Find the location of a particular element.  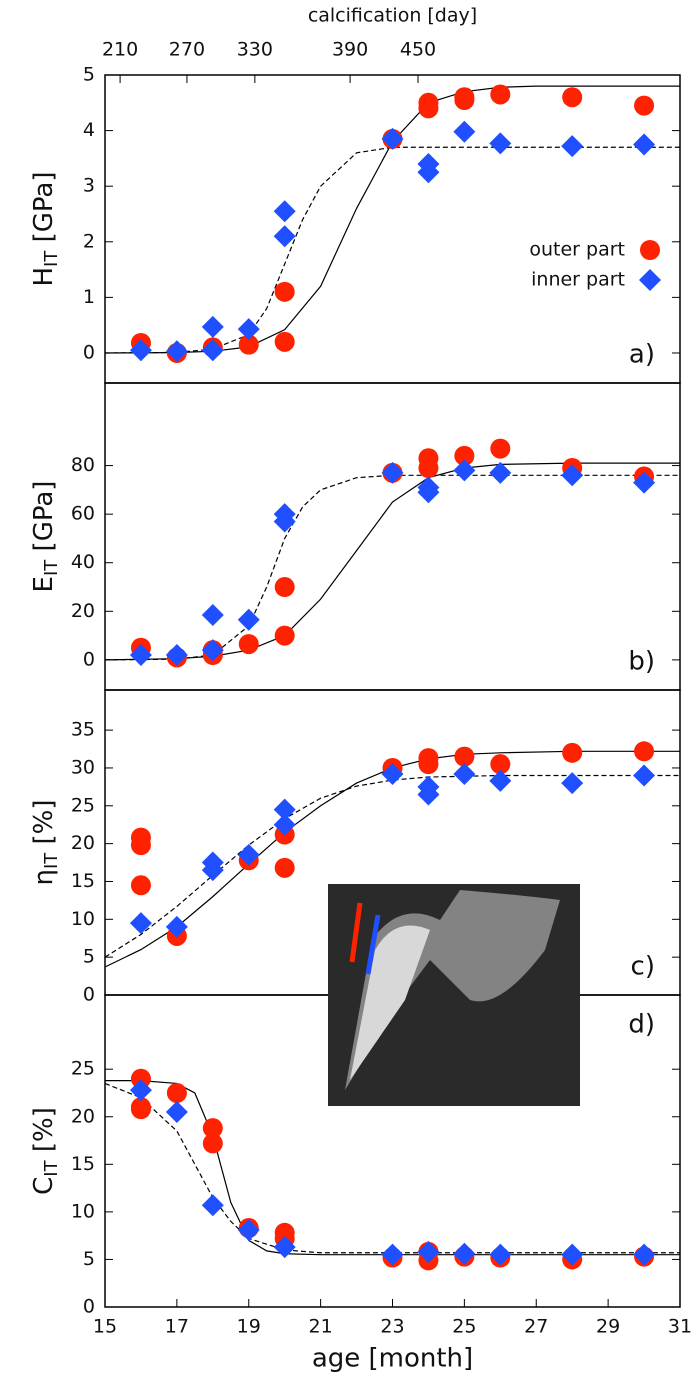

panel-label: b) is located at coordinates (641, 662).